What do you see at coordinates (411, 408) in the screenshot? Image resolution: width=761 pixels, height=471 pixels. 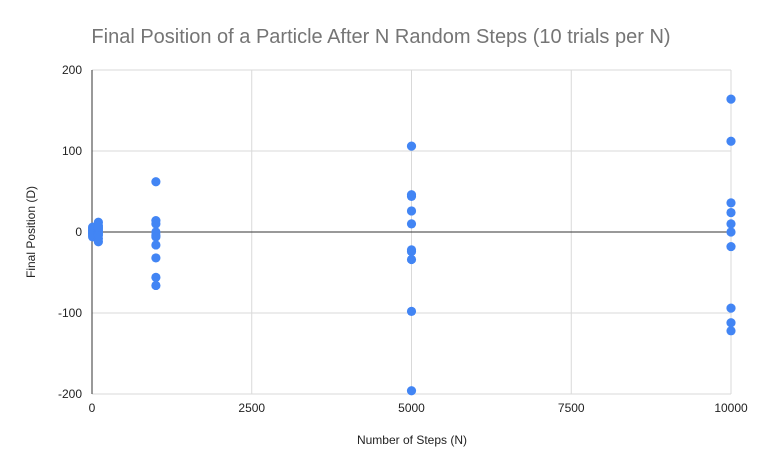 I see `x-tick-label: 5000` at bounding box center [411, 408].